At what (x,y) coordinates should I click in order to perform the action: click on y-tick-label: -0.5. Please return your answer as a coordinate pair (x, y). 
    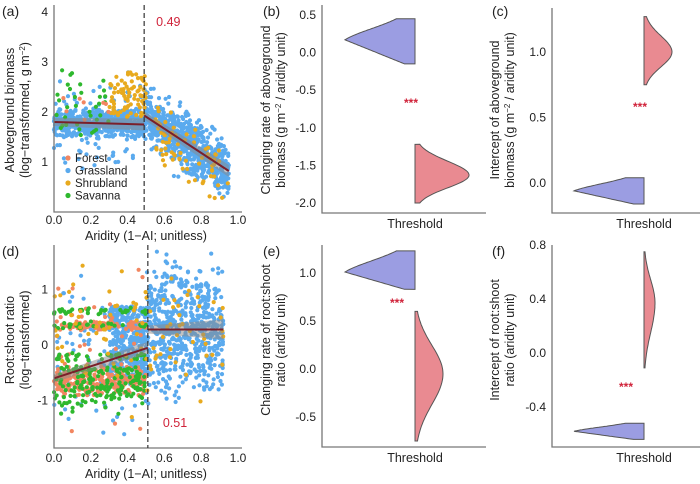
    Looking at the image, I should click on (305, 417).